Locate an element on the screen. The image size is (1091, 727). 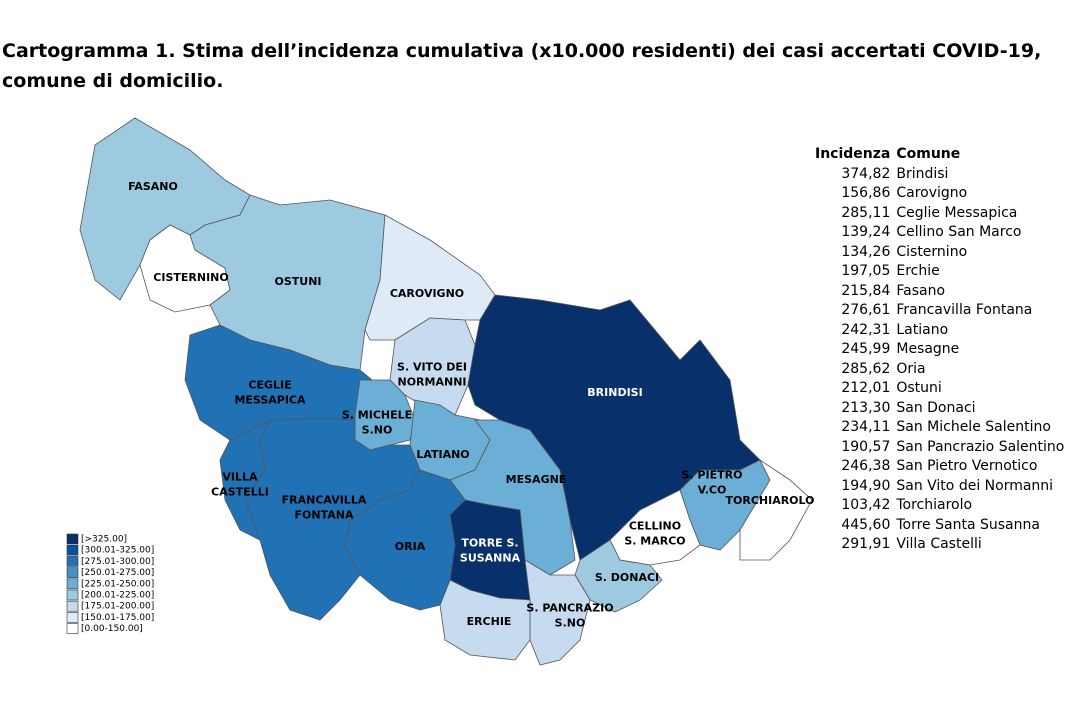
table-row: 212,01 Ostuni is located at coordinates (939, 389).